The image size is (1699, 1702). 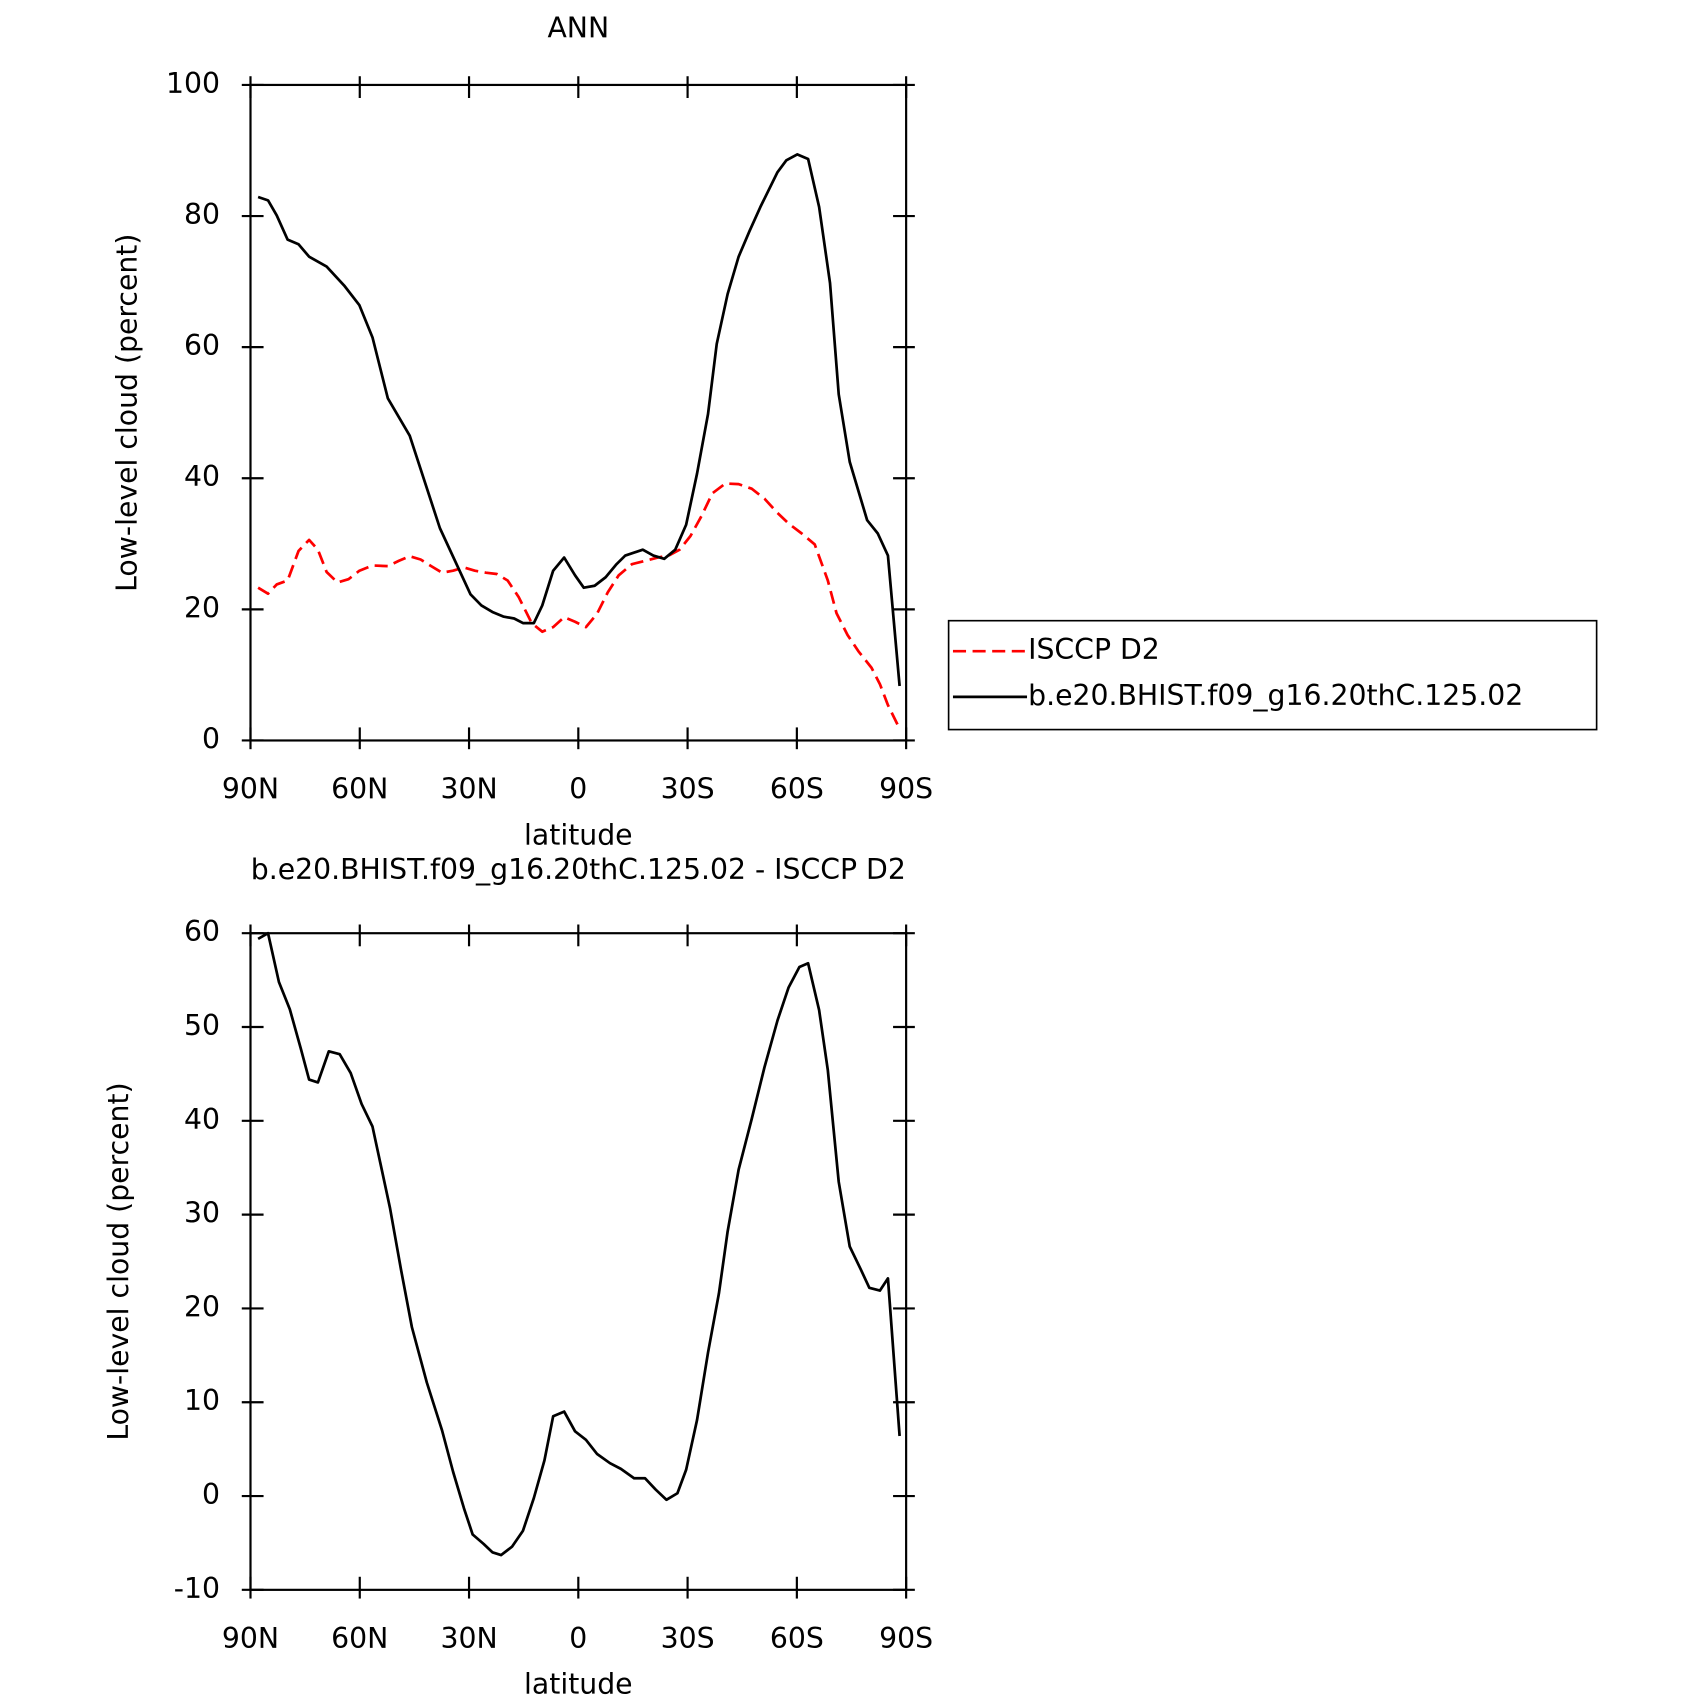 What do you see at coordinates (193, 83) in the screenshot?
I see `y-tick-label: 100` at bounding box center [193, 83].